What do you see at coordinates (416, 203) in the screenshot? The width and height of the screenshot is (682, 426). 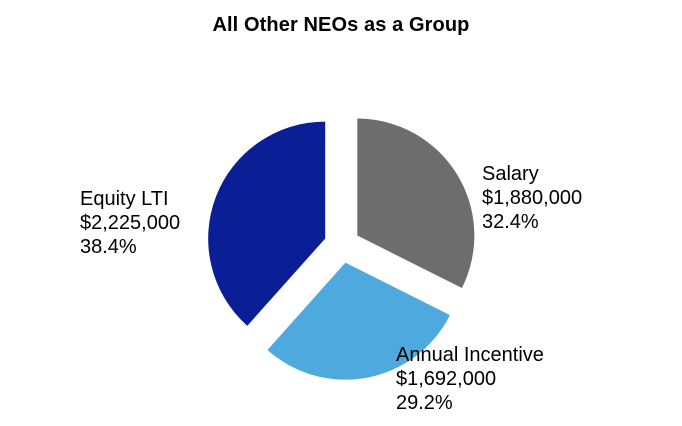 I see `pie-slice-salary` at bounding box center [416, 203].